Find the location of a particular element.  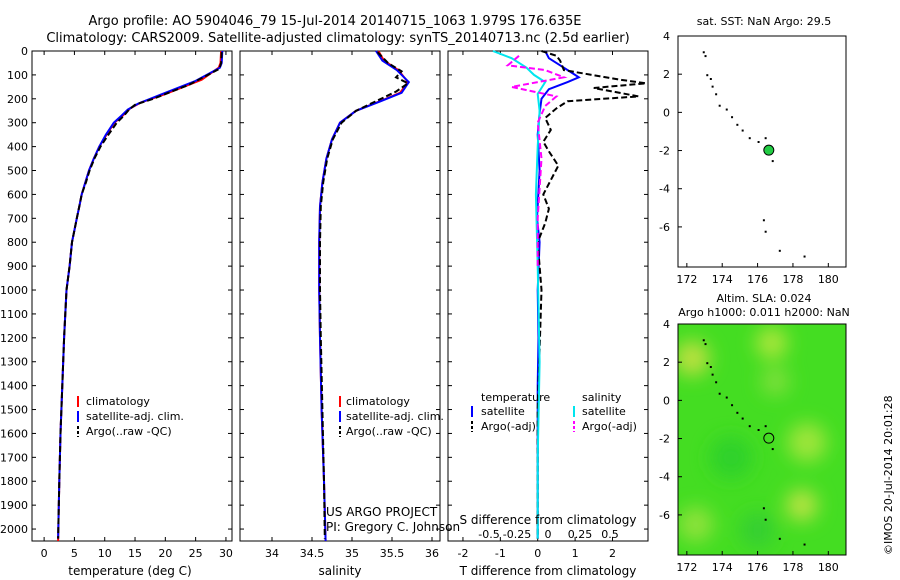

y-tick-label: 700 is located at coordinates (17, 218).